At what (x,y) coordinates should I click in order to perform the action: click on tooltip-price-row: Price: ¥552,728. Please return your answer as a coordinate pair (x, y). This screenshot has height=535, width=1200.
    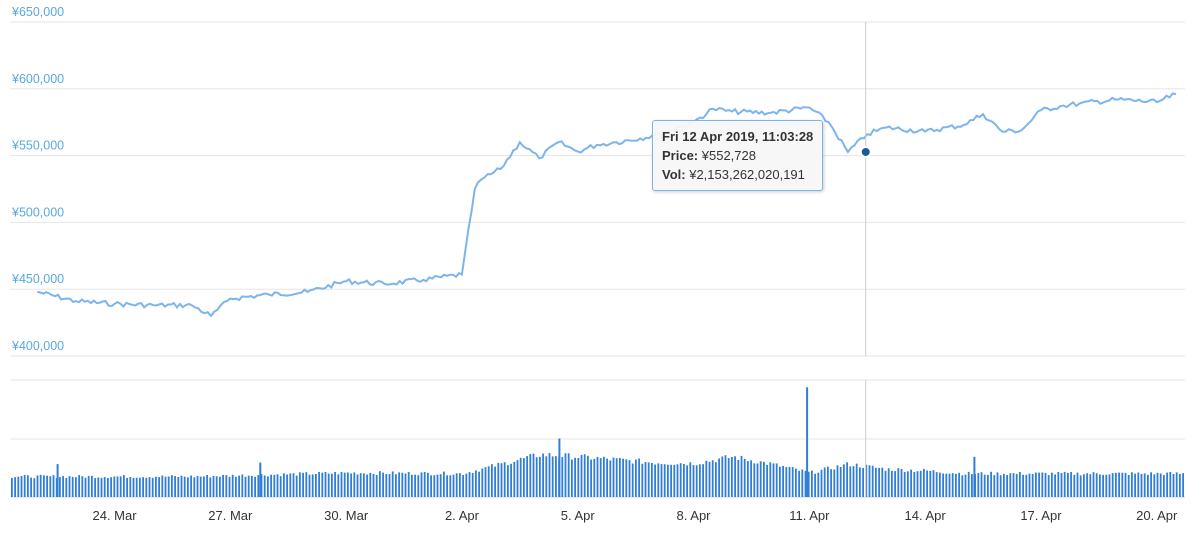
    Looking at the image, I should click on (737, 155).